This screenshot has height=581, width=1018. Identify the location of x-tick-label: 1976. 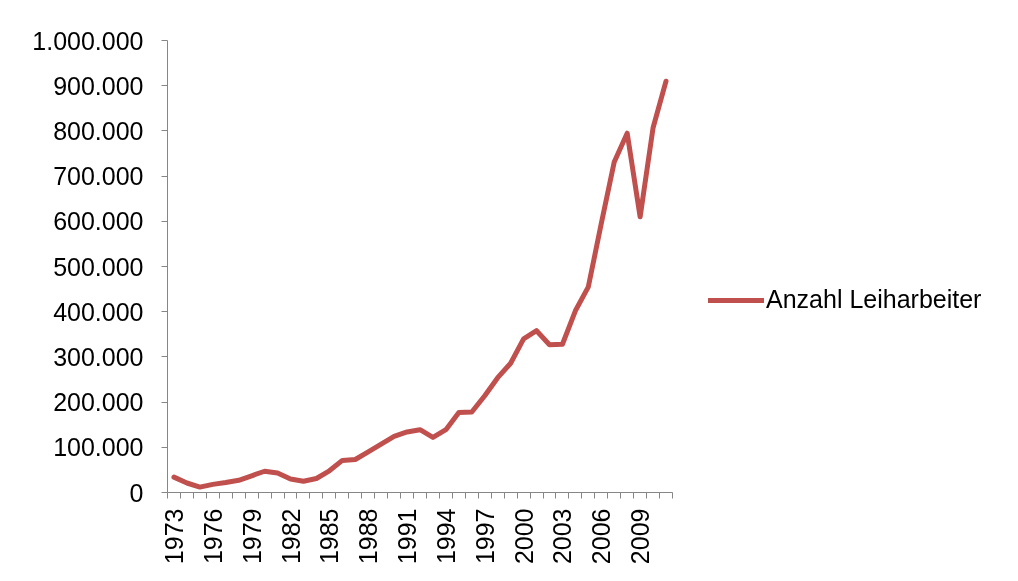
(212, 536).